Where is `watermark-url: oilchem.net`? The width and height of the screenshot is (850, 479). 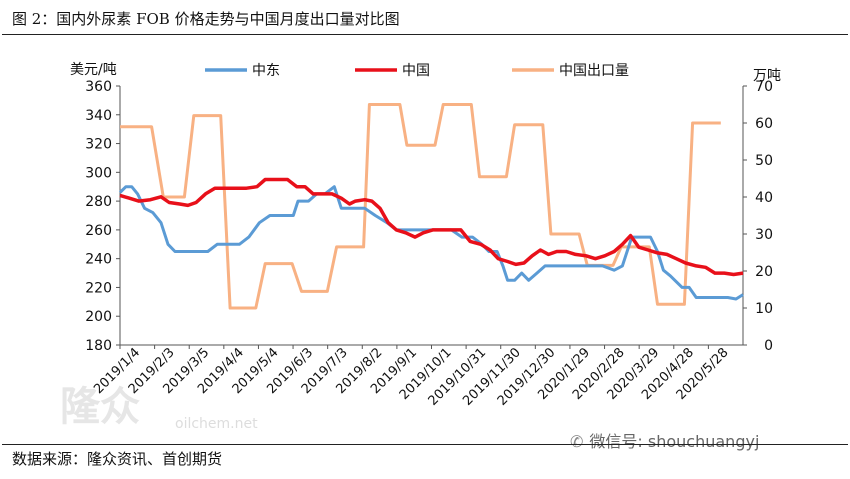
watermark-url: oilchem.net is located at coordinates (216, 424).